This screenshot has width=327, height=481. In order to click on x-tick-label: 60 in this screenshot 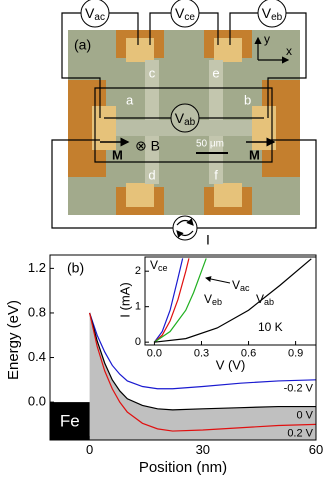, I will do `click(316, 449)`.